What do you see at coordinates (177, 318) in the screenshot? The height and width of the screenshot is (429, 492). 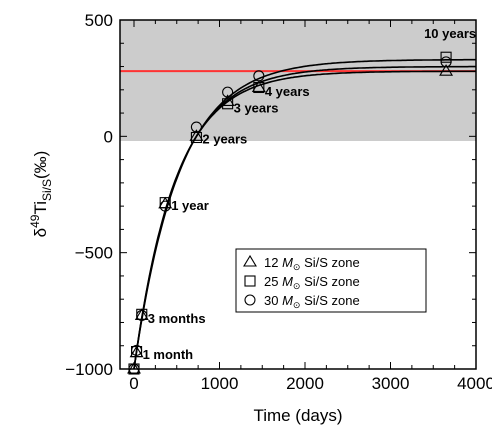 I see `annotation-label: 3 months` at bounding box center [177, 318].